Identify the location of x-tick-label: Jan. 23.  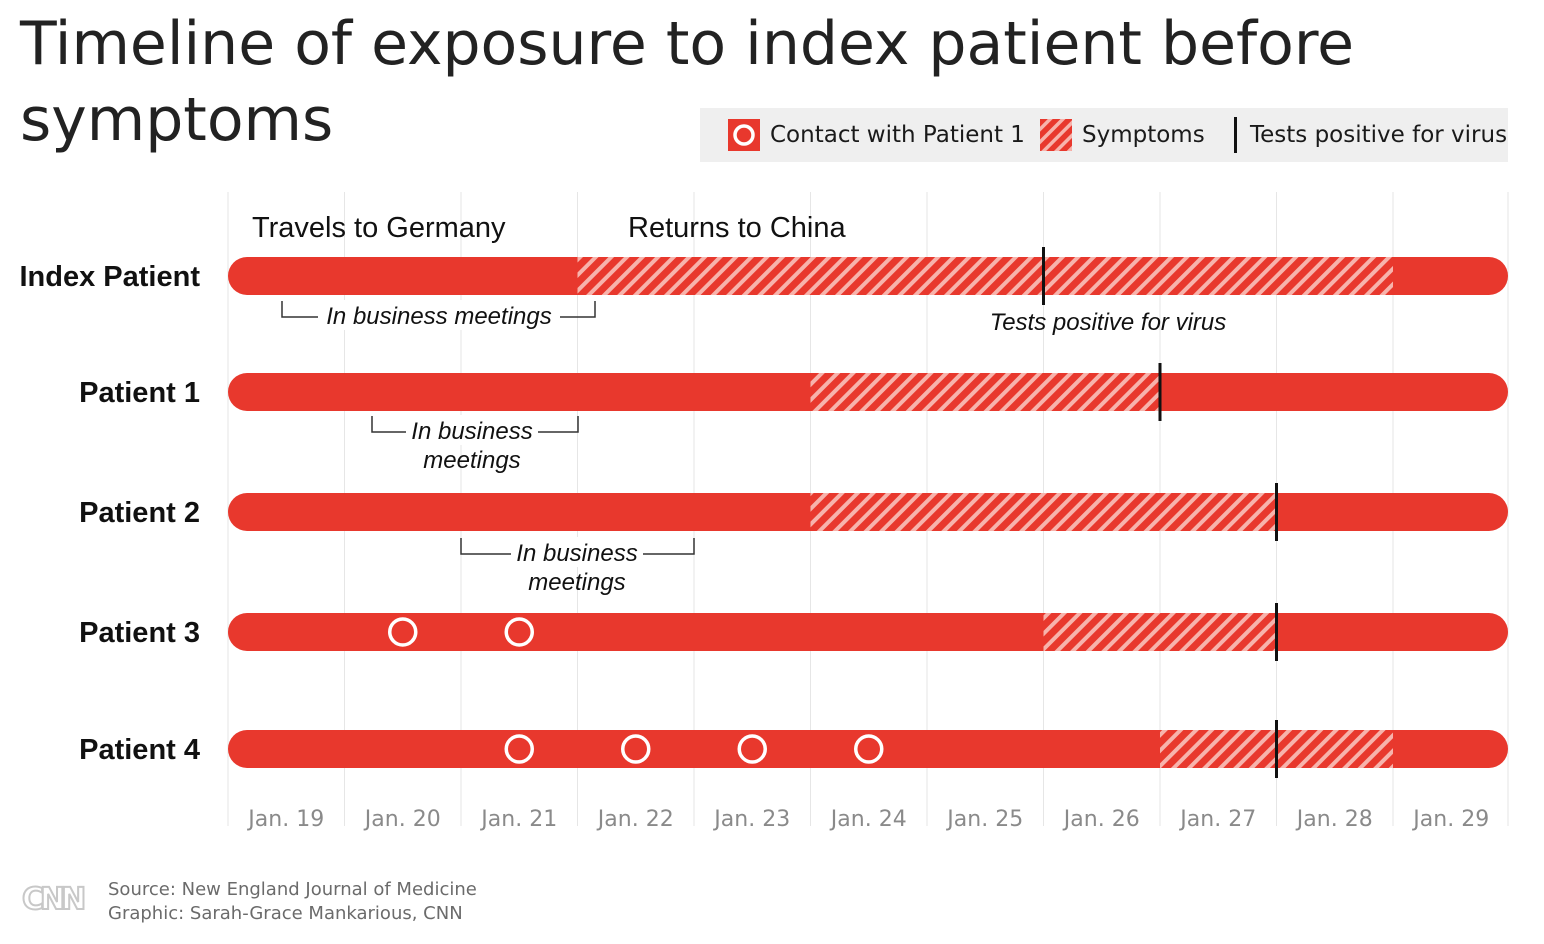
(751, 819).